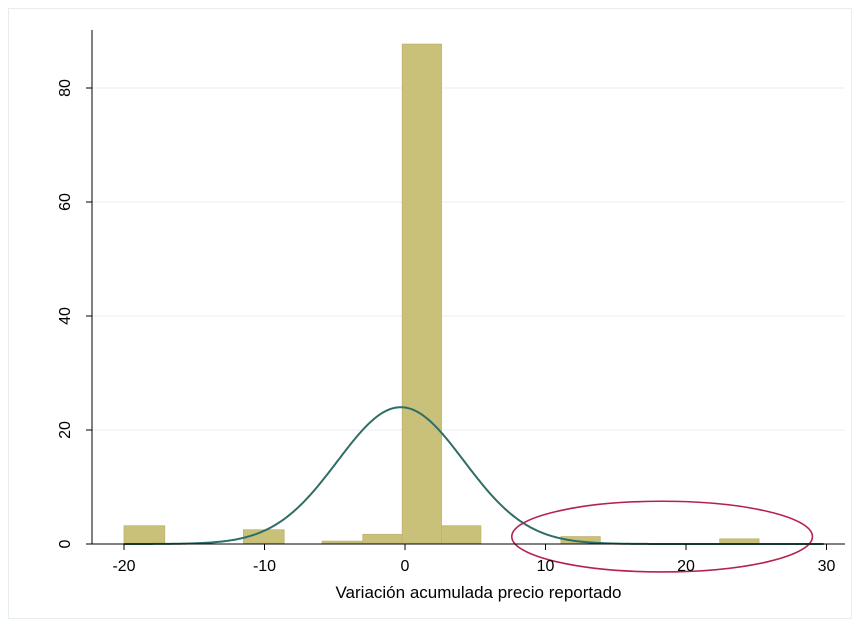  Describe the element at coordinates (65, 202) in the screenshot. I see `y-tick-label: 60` at that location.